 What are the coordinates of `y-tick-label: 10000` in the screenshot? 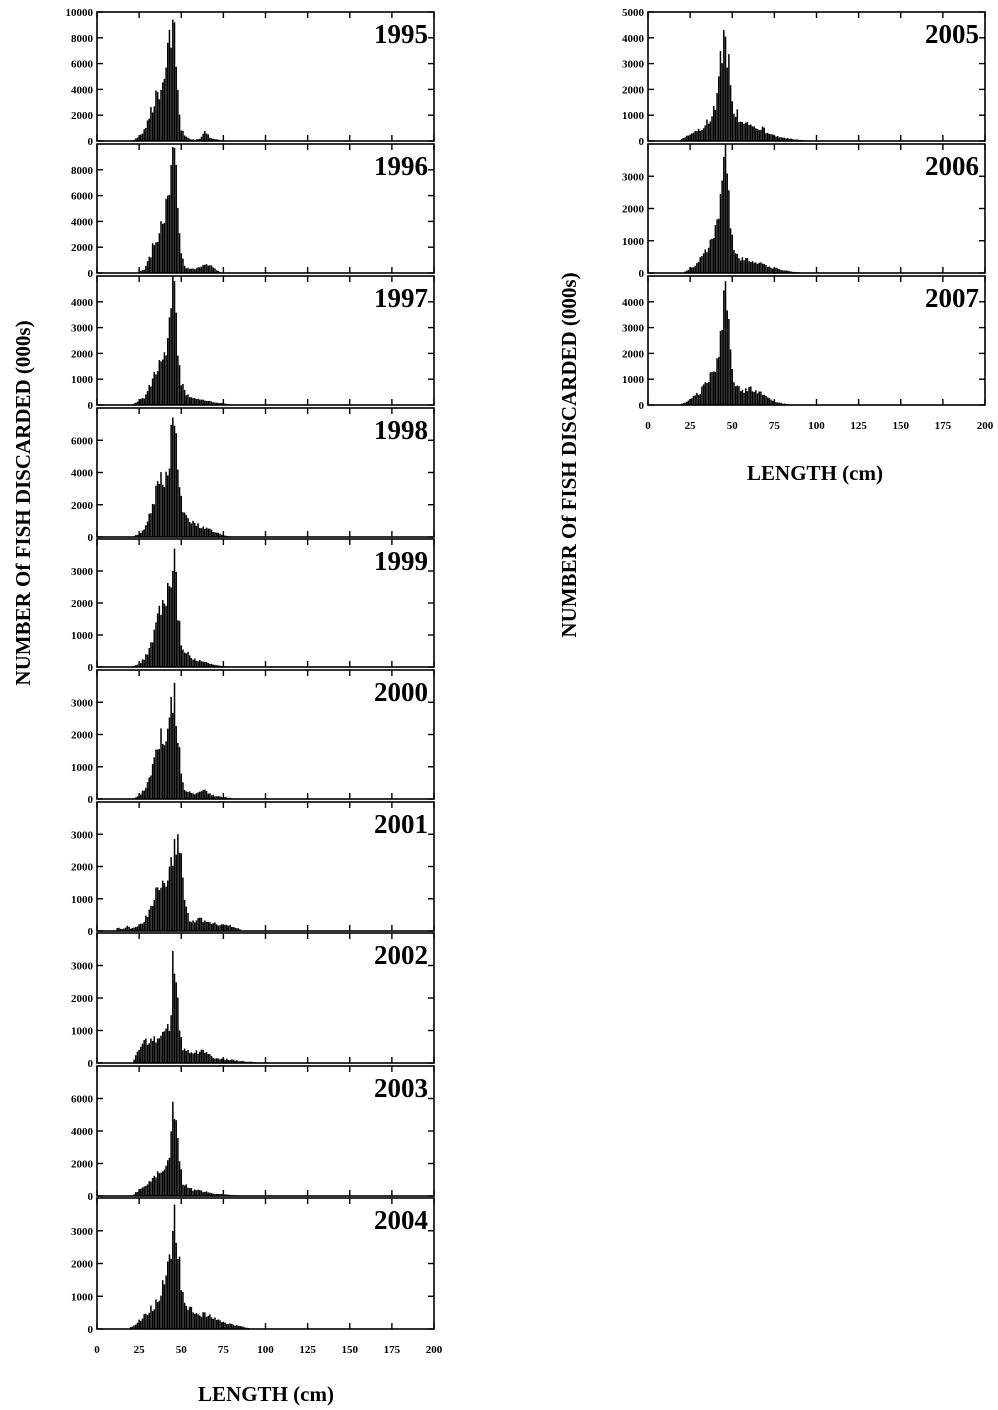 It's located at (80, 13).